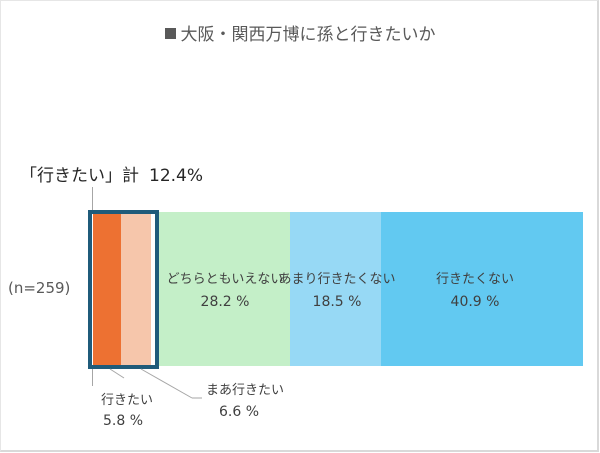 Image resolution: width=600 pixels, height=453 pixels. What do you see at coordinates (337, 302) in the screenshot?
I see `segment-value-not-really: 18.5 %` at bounding box center [337, 302].